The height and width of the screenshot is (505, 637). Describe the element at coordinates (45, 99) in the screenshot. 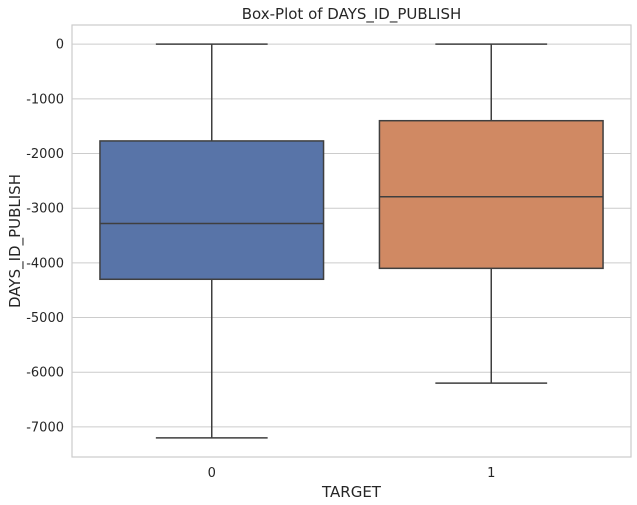

I see `y-tick-label--1000: -1000` at that location.